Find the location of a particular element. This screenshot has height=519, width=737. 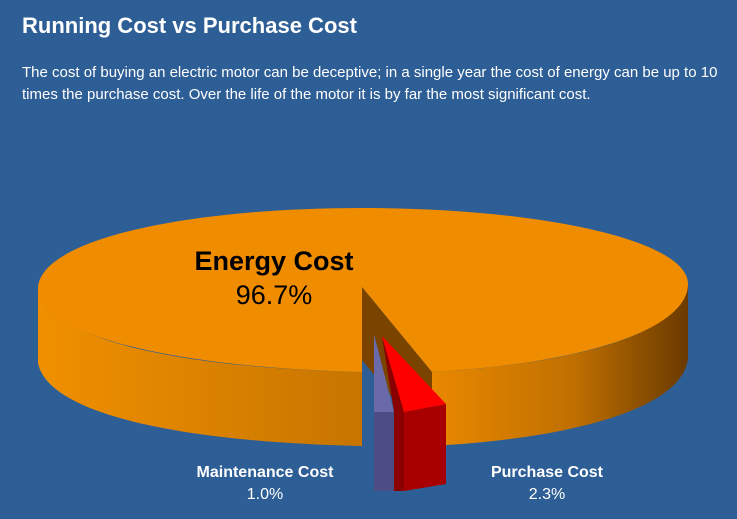

slice-purchase-top is located at coordinates (414, 374).